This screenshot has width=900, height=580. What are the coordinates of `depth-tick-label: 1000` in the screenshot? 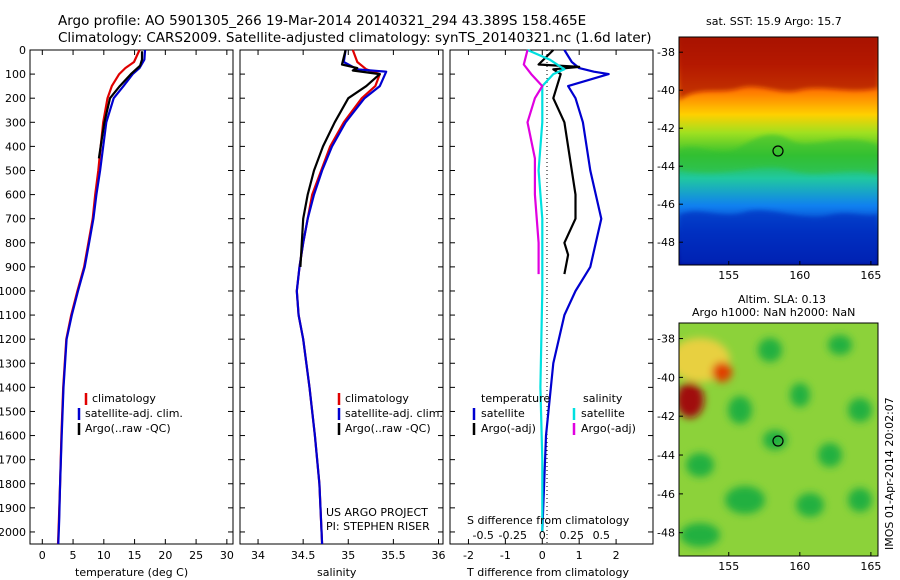 It's located at (13, 291).